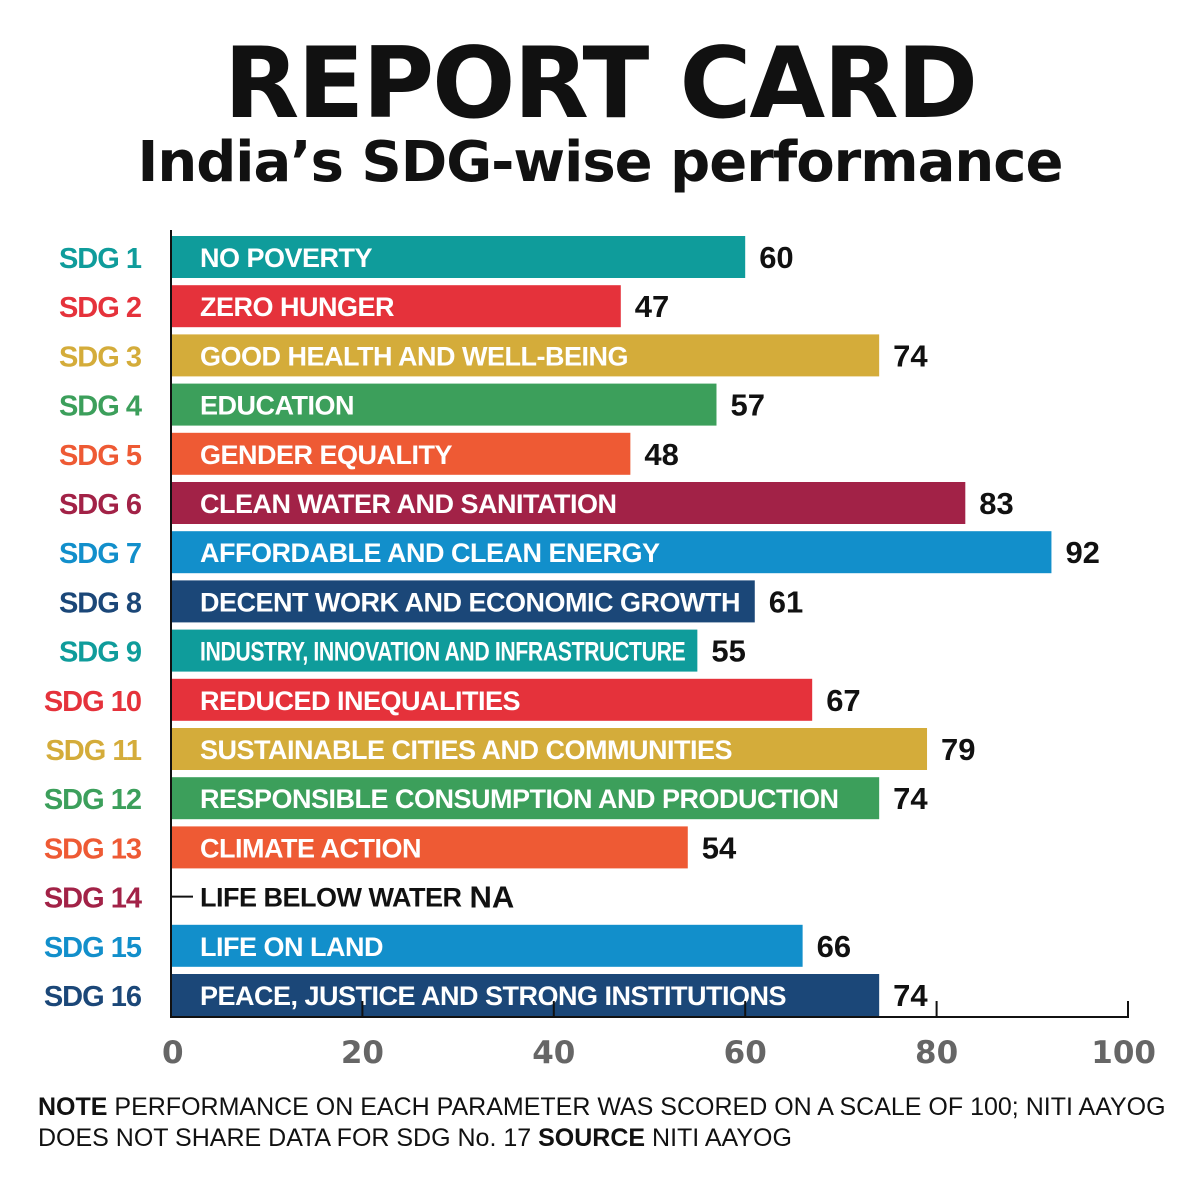 Image resolution: width=1200 pixels, height=1203 pixels. What do you see at coordinates (776, 257) in the screenshot?
I see `bar-value-label: 60` at bounding box center [776, 257].